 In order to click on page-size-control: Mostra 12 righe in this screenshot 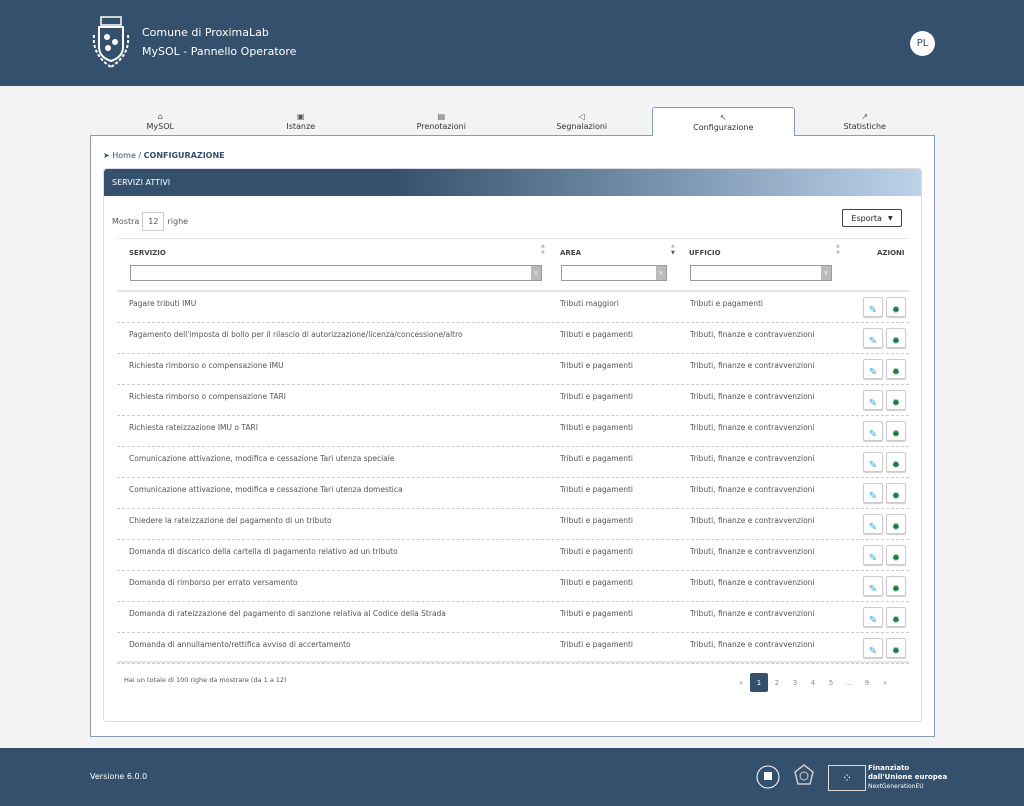, I will do `click(150, 221)`.